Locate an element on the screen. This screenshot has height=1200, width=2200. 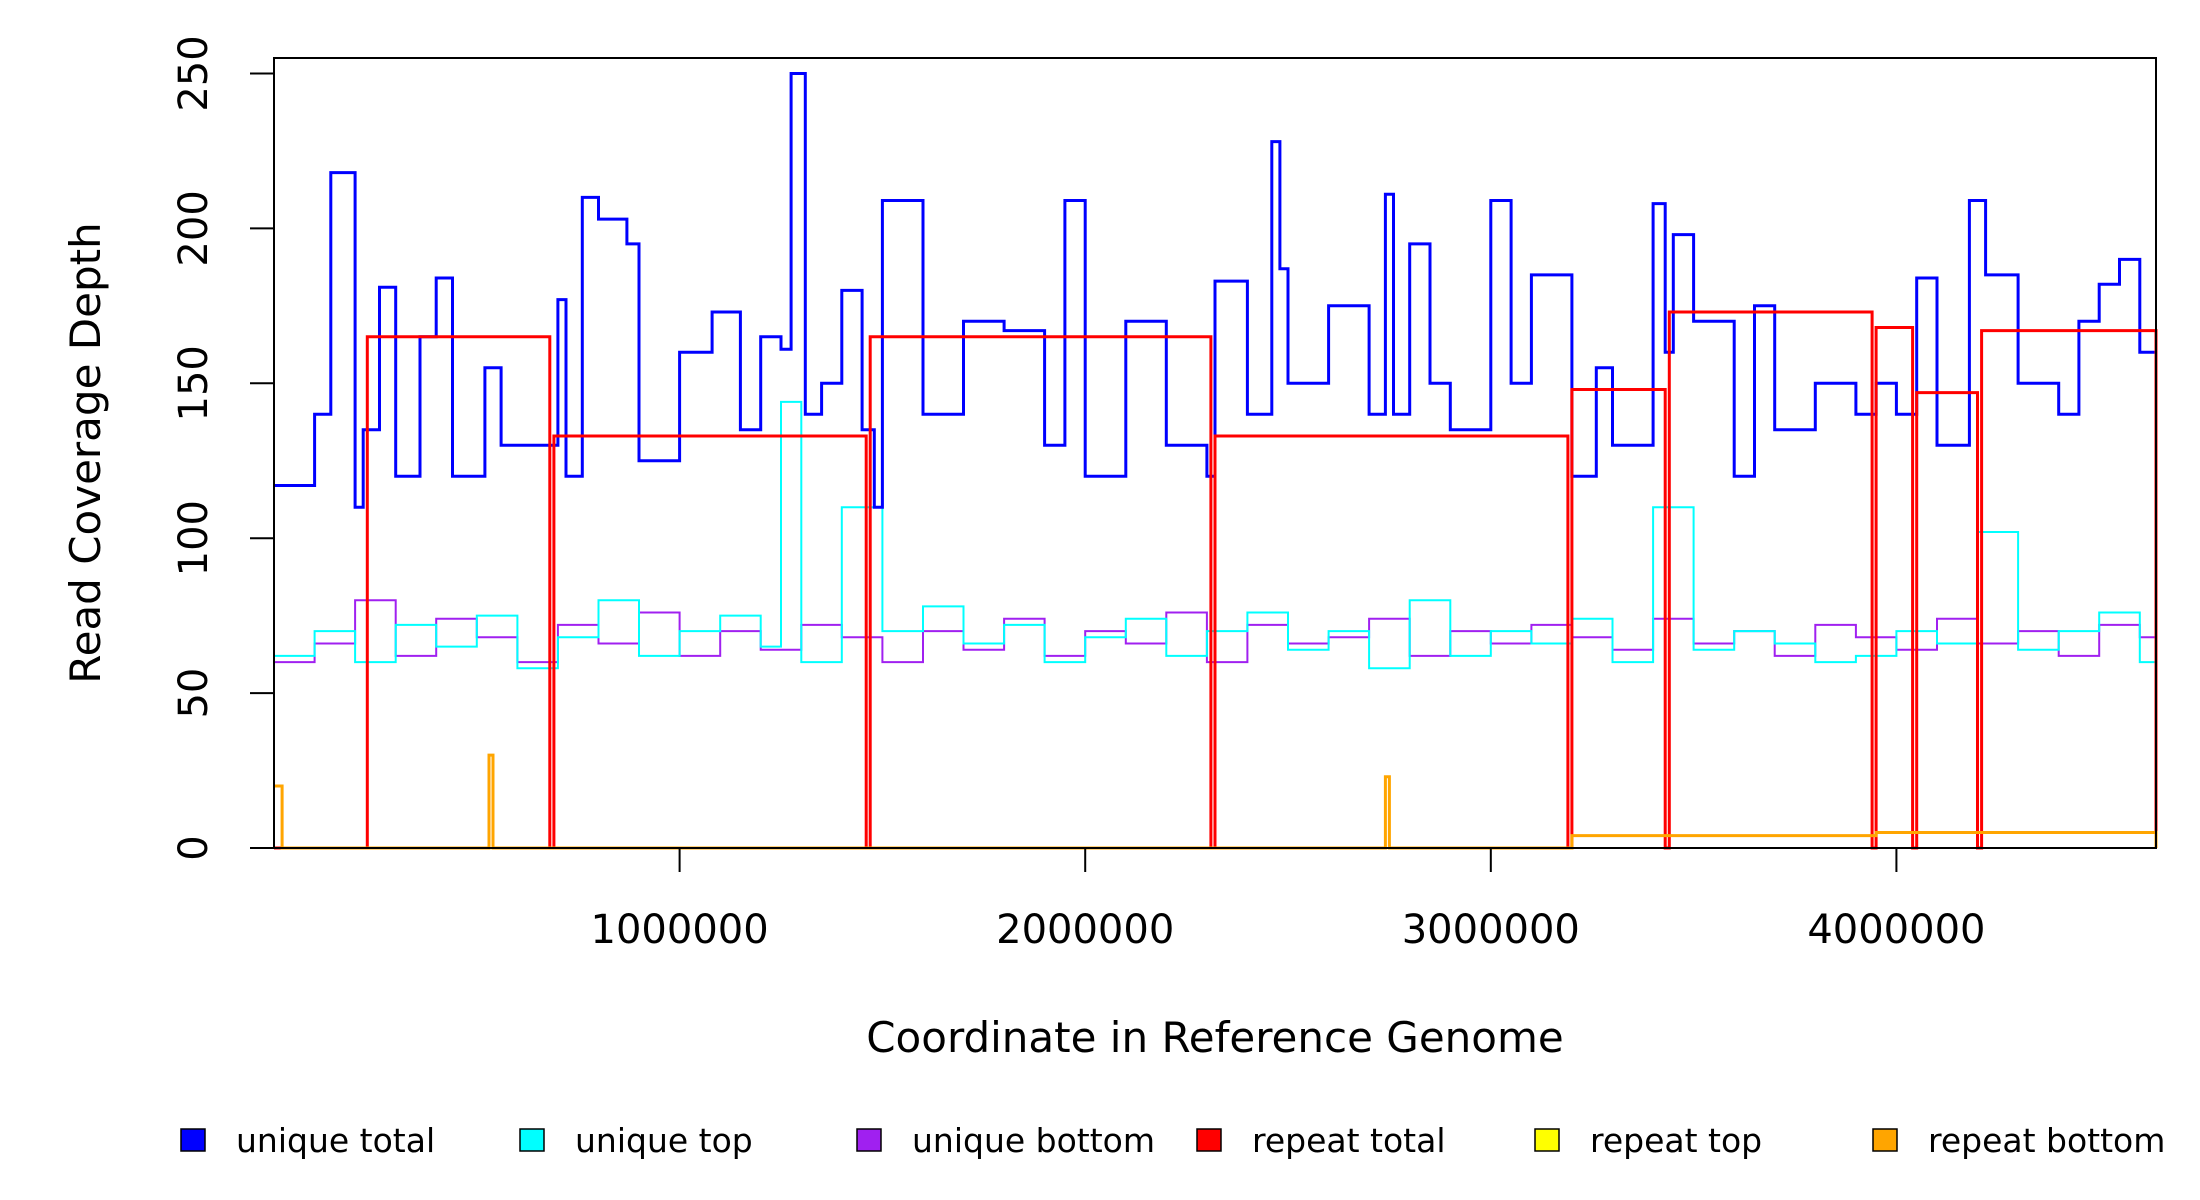
y-tick-label: 50 is located at coordinates (194, 693).